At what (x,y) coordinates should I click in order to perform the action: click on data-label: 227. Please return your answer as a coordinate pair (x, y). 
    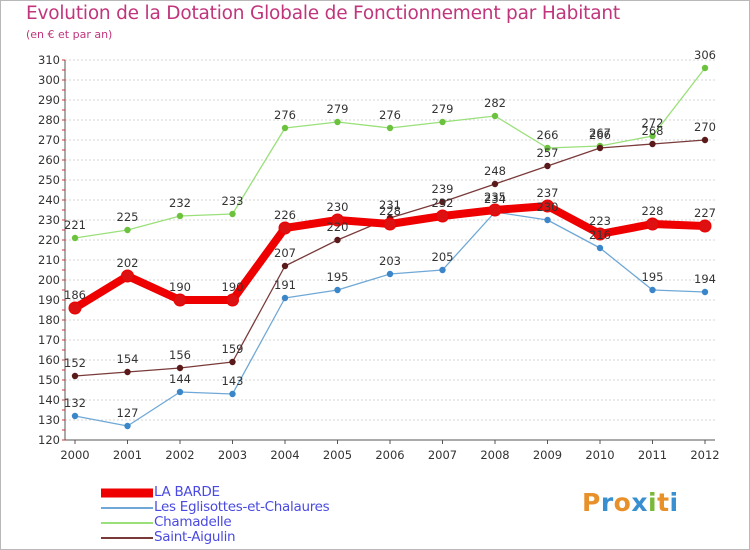
    Looking at the image, I should click on (705, 213).